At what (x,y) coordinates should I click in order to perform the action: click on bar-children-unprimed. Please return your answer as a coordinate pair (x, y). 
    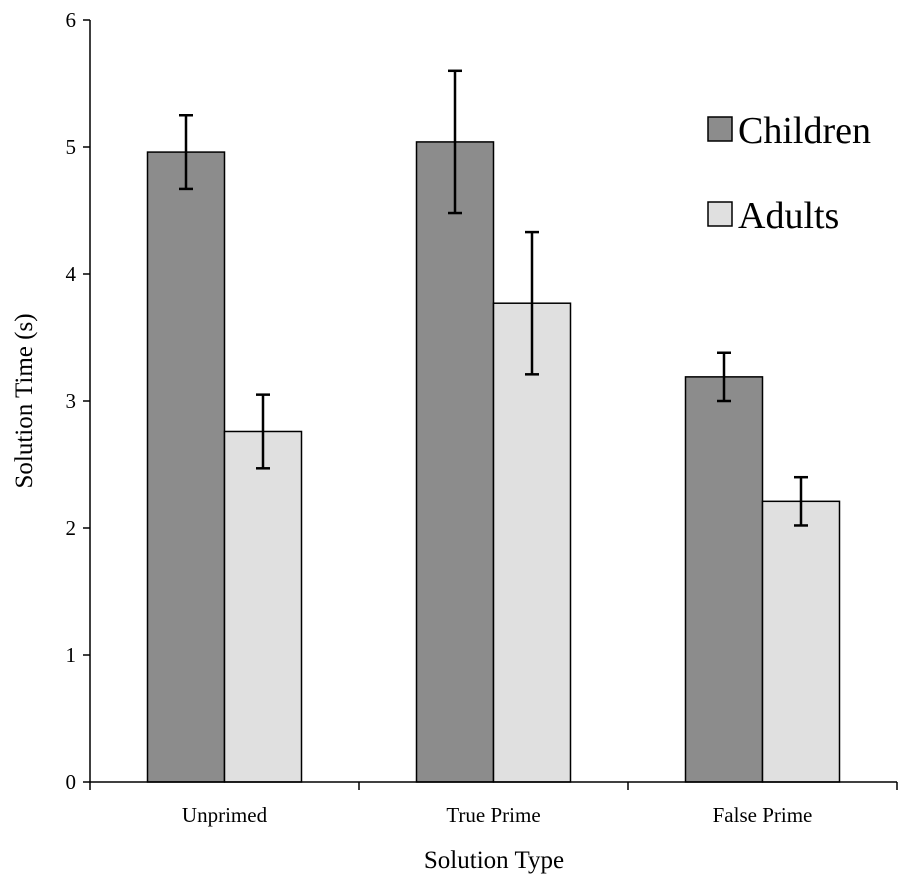
    Looking at the image, I should click on (186, 467).